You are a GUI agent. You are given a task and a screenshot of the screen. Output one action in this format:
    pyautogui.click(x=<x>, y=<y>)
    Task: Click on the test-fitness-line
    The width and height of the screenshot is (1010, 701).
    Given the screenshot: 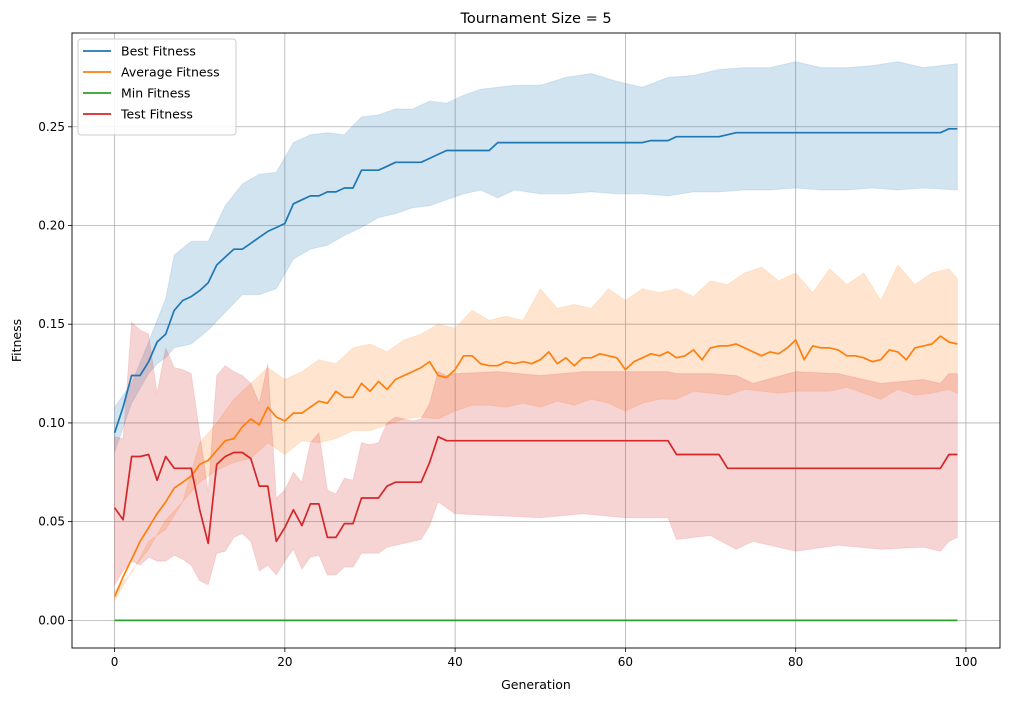 What is the action you would take?
    pyautogui.click(x=535, y=490)
    